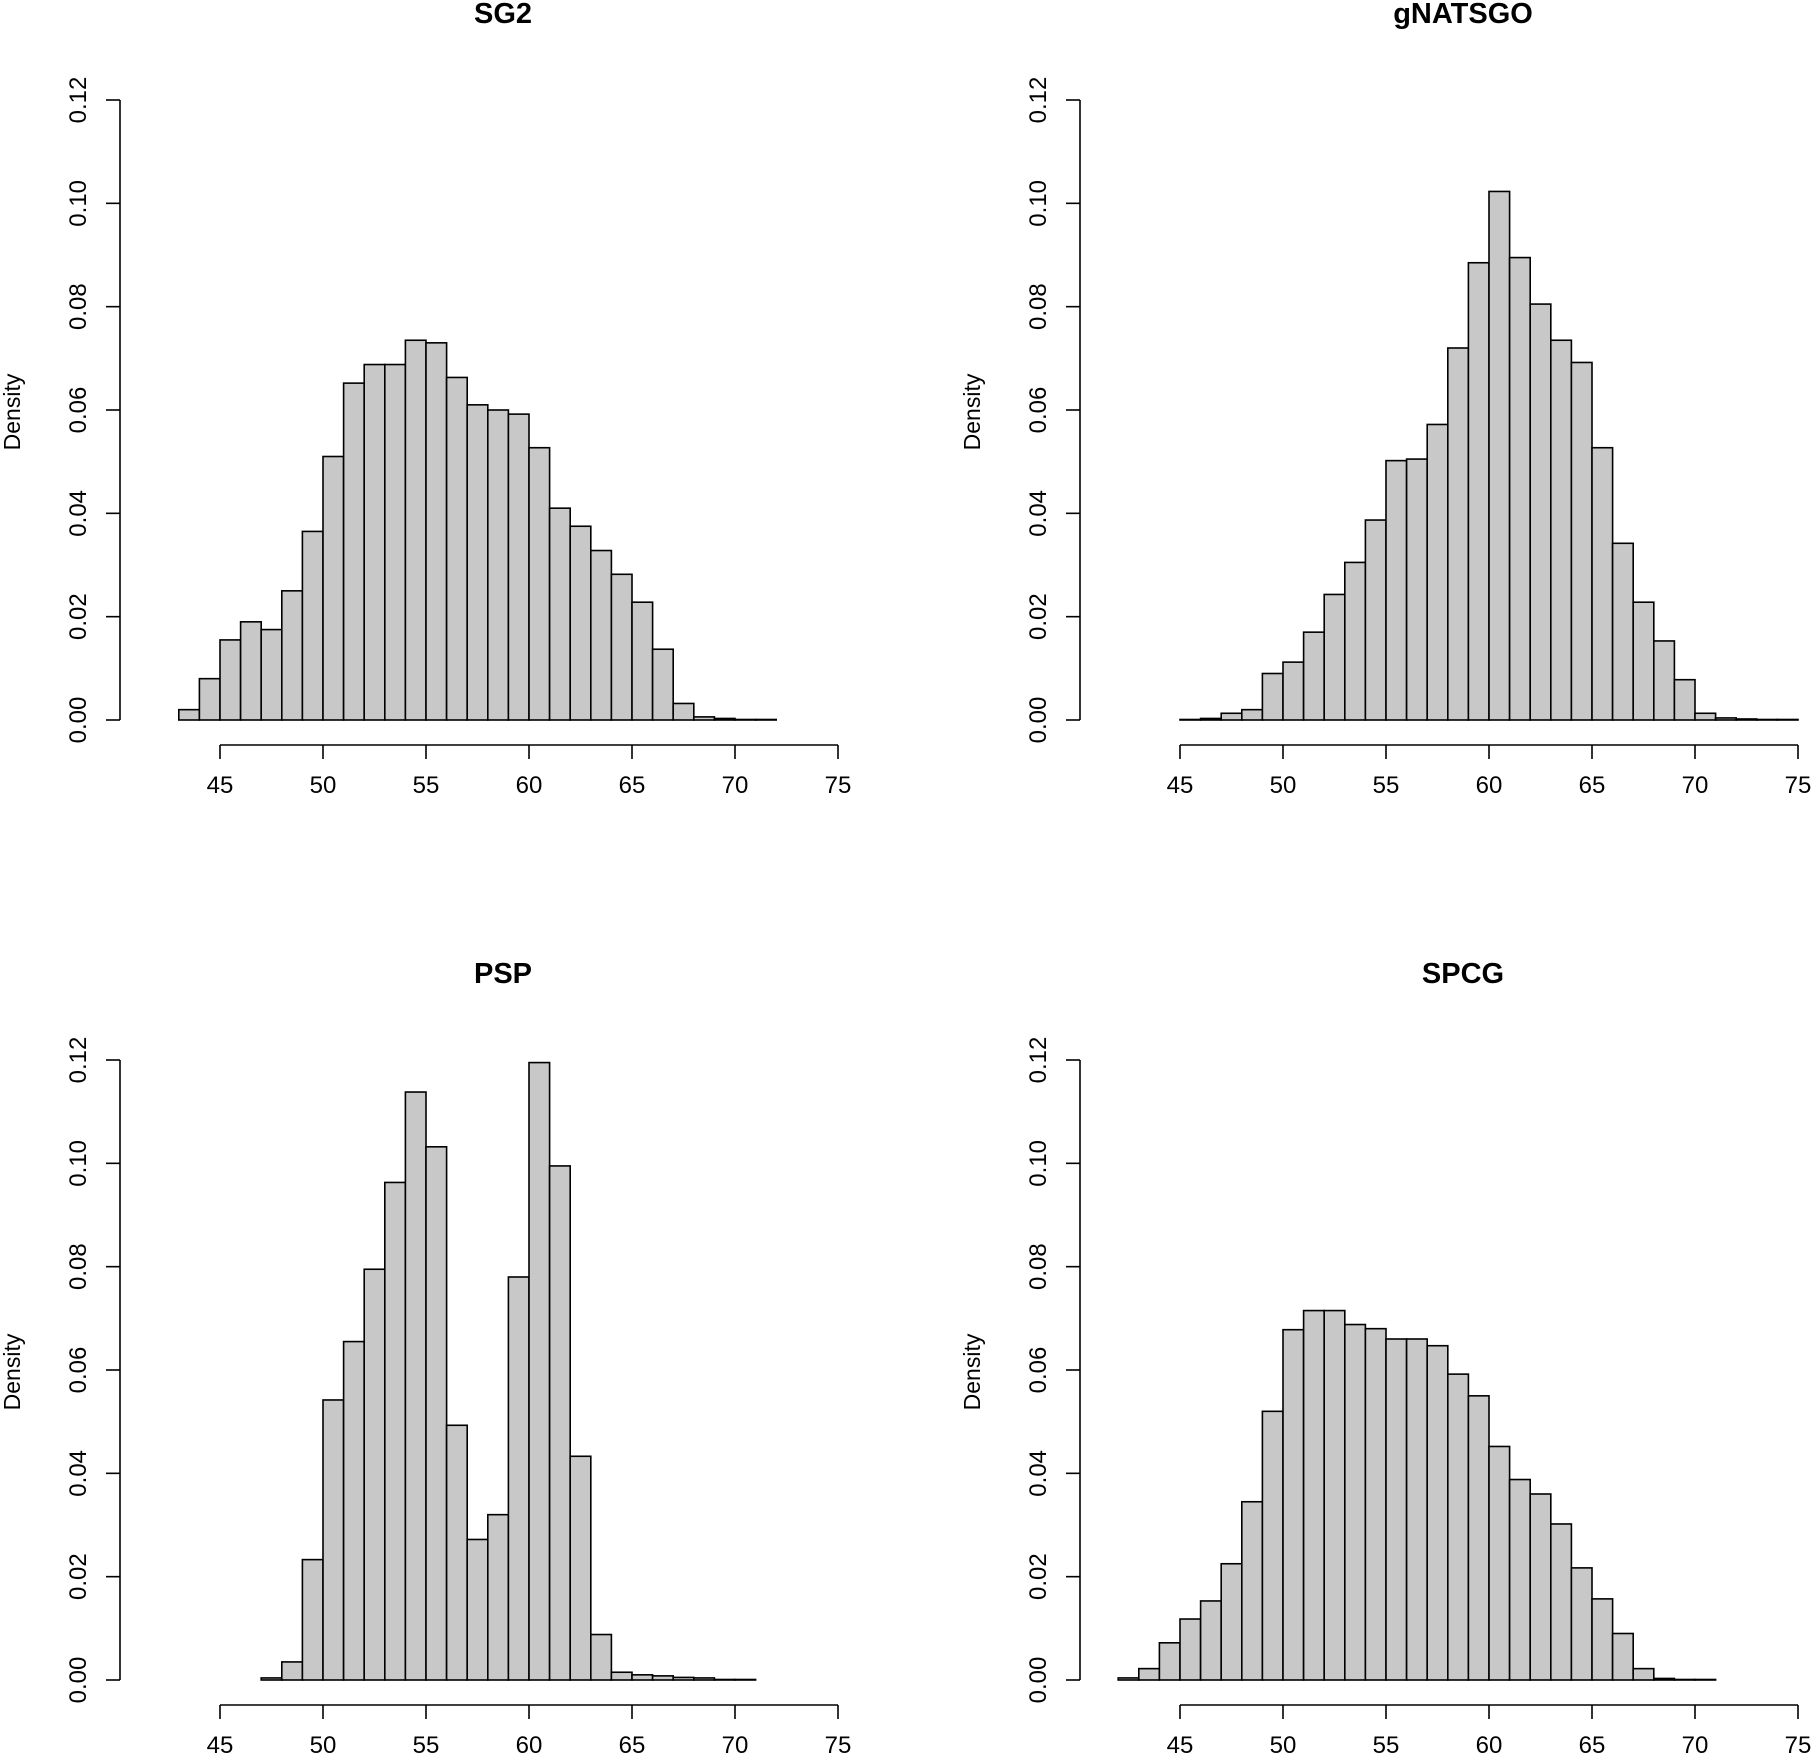 The height and width of the screenshot is (1763, 1819). What do you see at coordinates (503, 15) in the screenshot?
I see `panel-title: SG2` at bounding box center [503, 15].